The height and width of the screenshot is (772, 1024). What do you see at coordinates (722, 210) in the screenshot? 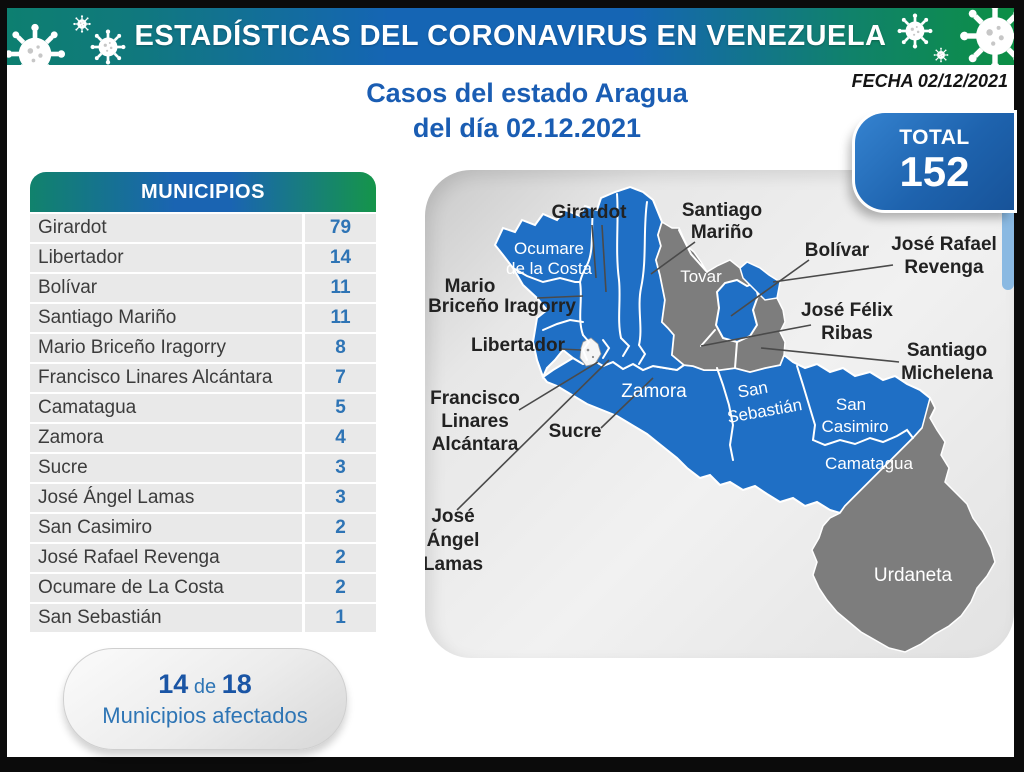
I see `map-label-santiago-marino: Santiago` at bounding box center [722, 210].